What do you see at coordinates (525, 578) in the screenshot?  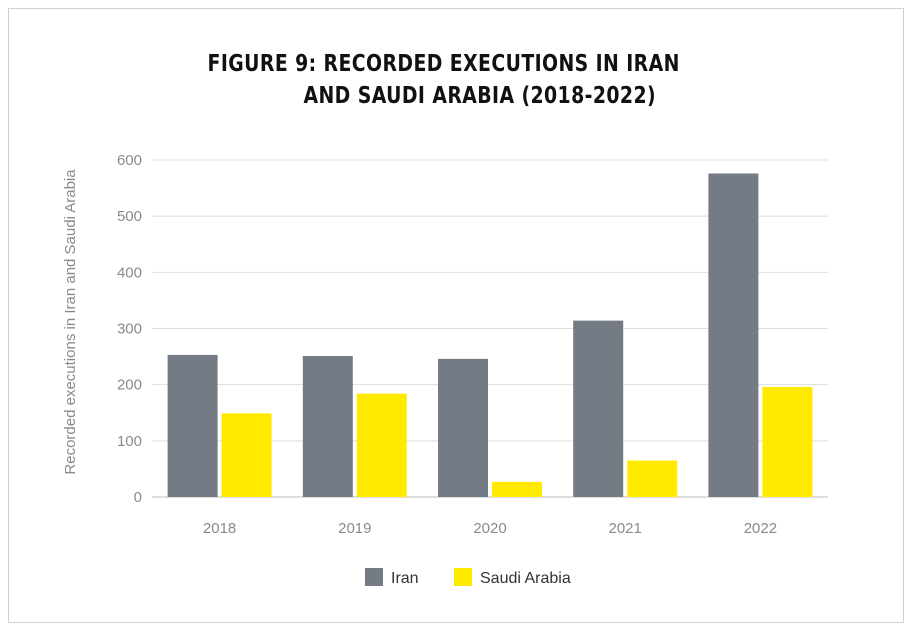 I see `legend-label-saudi-arabia: Saudi Arabia` at bounding box center [525, 578].